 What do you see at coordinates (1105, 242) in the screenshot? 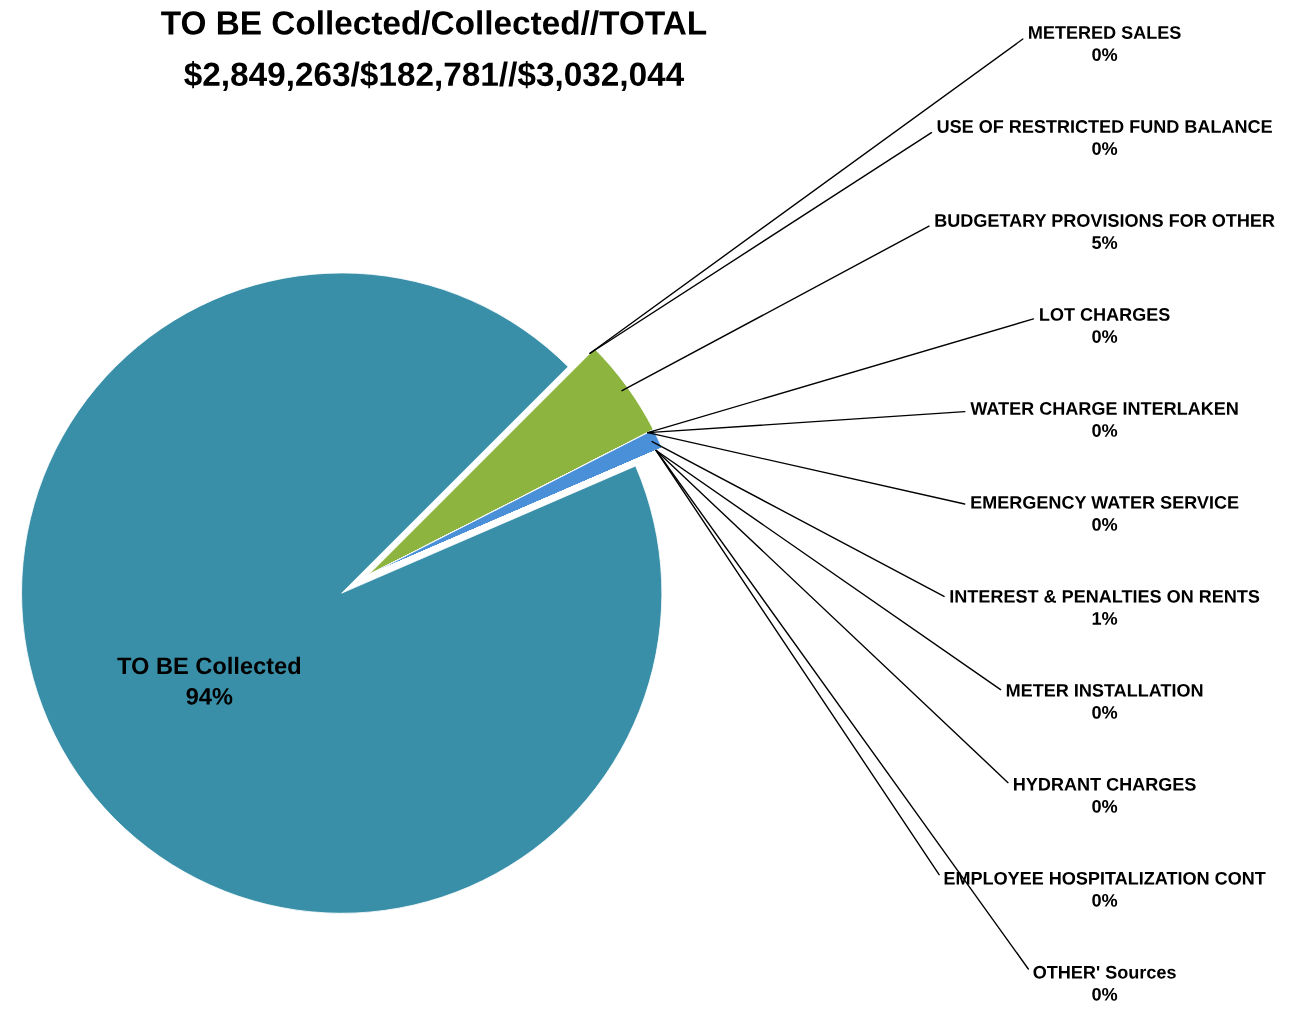
I see `data-label: 5%` at bounding box center [1105, 242].